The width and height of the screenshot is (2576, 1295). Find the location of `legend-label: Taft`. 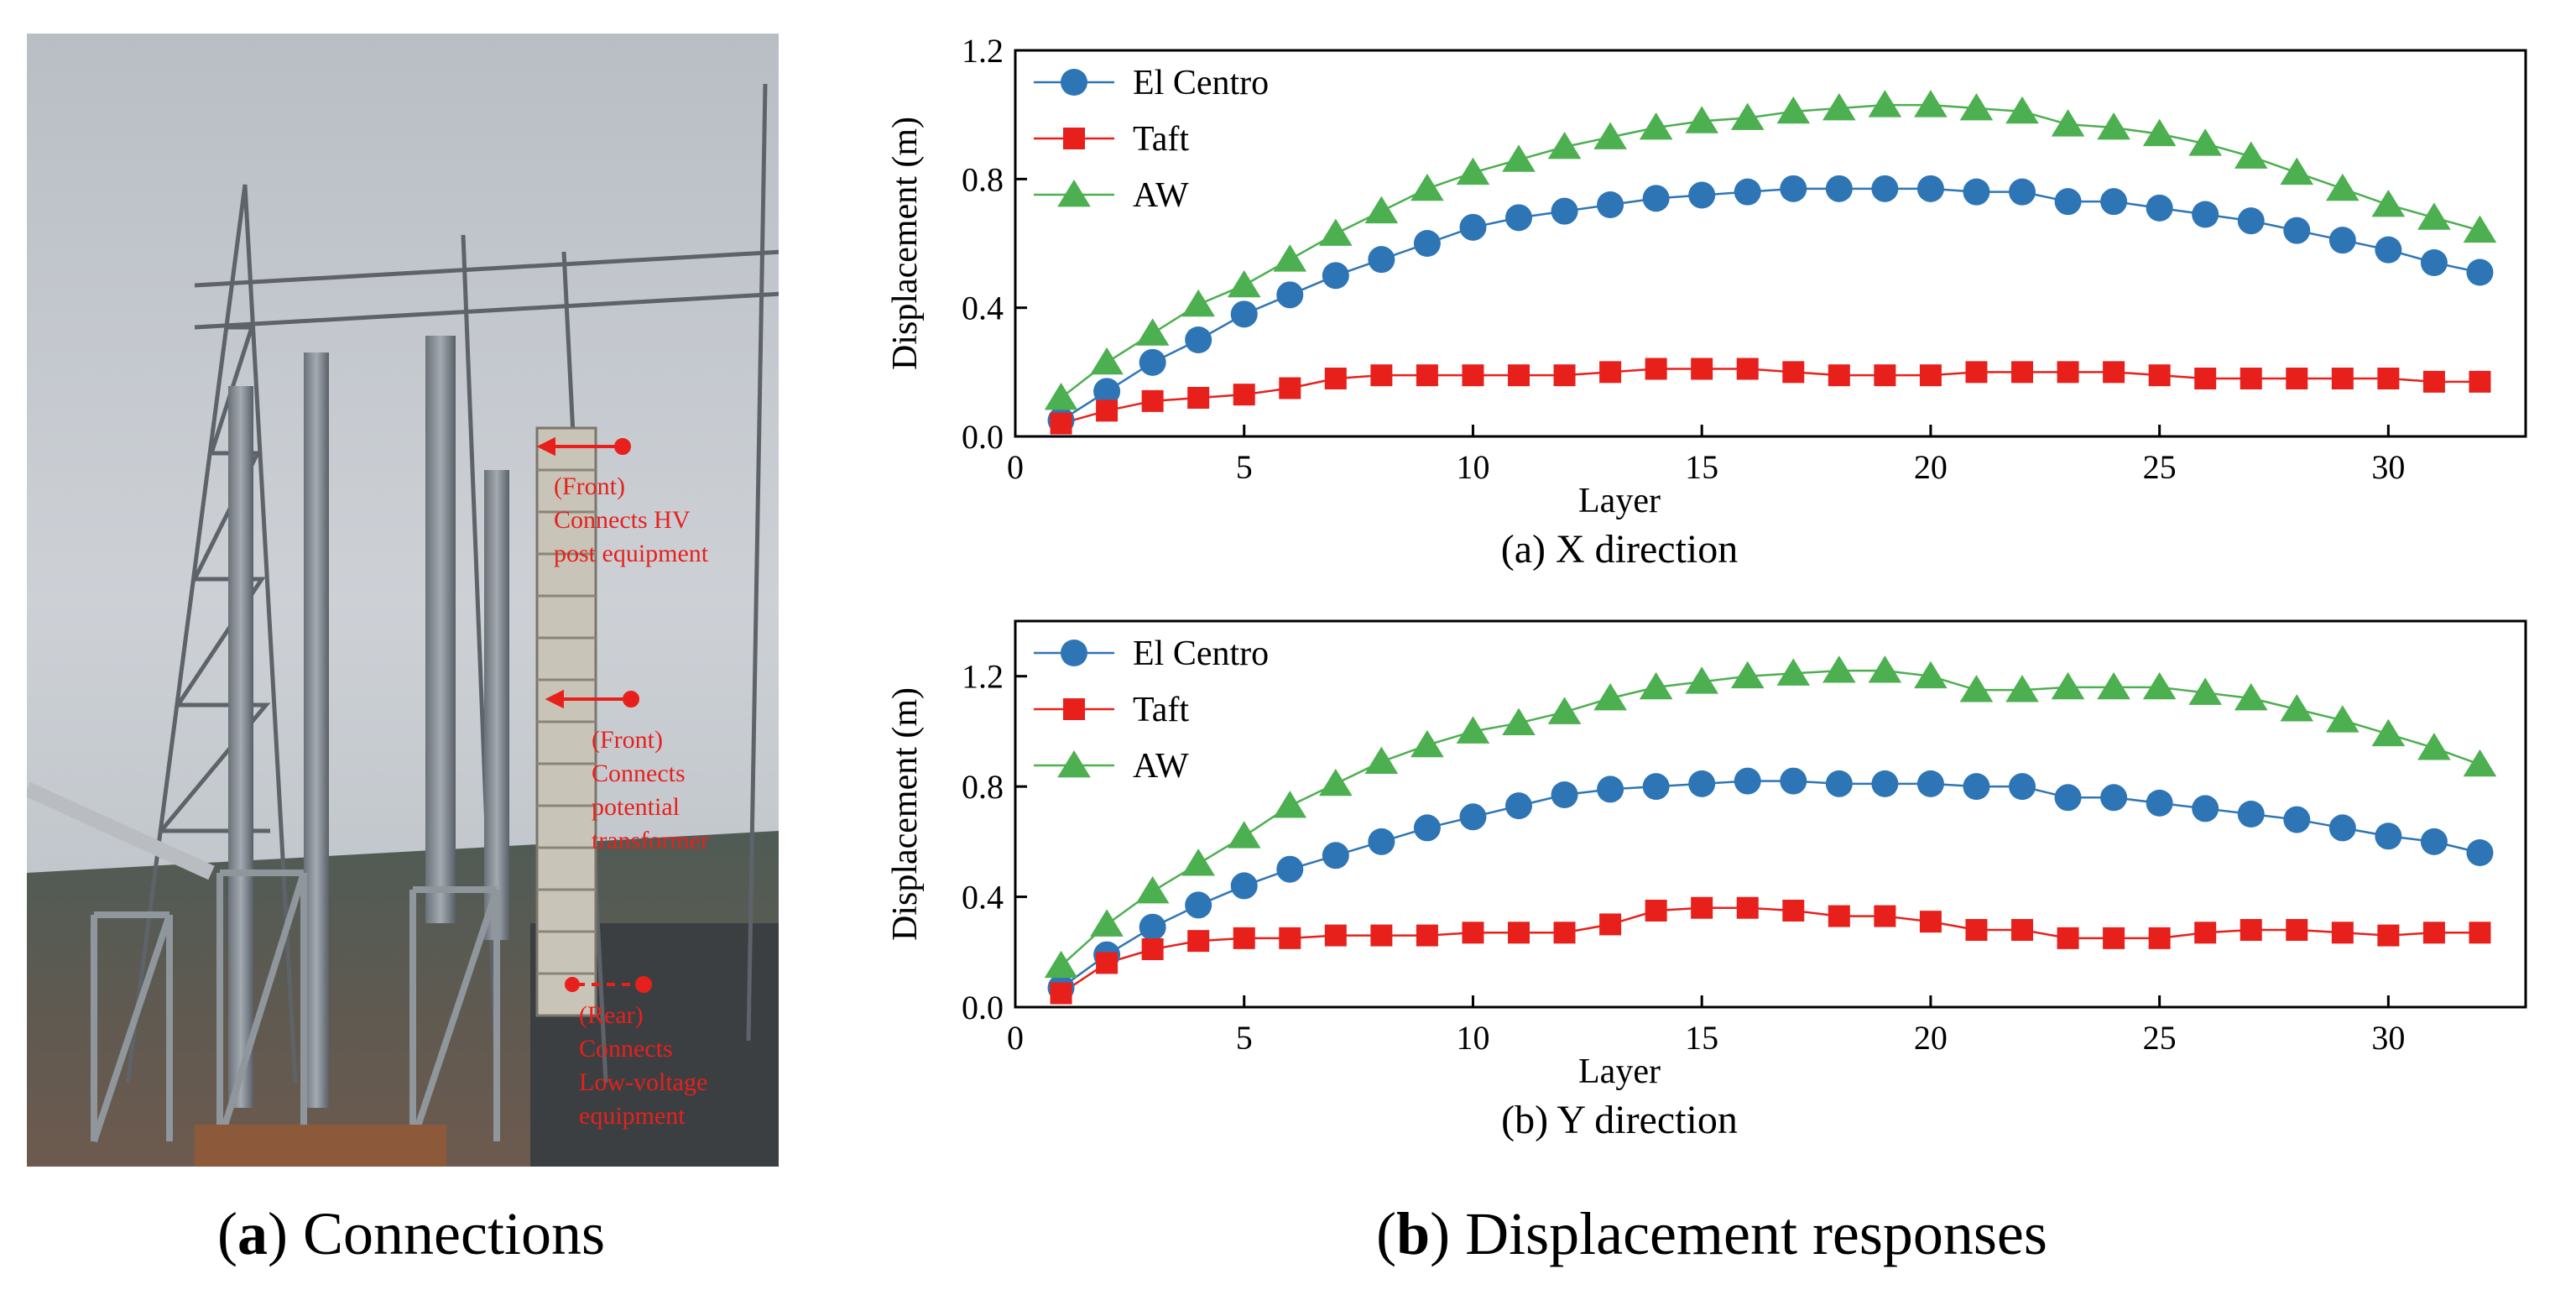

legend-label: Taft is located at coordinates (1161, 140).